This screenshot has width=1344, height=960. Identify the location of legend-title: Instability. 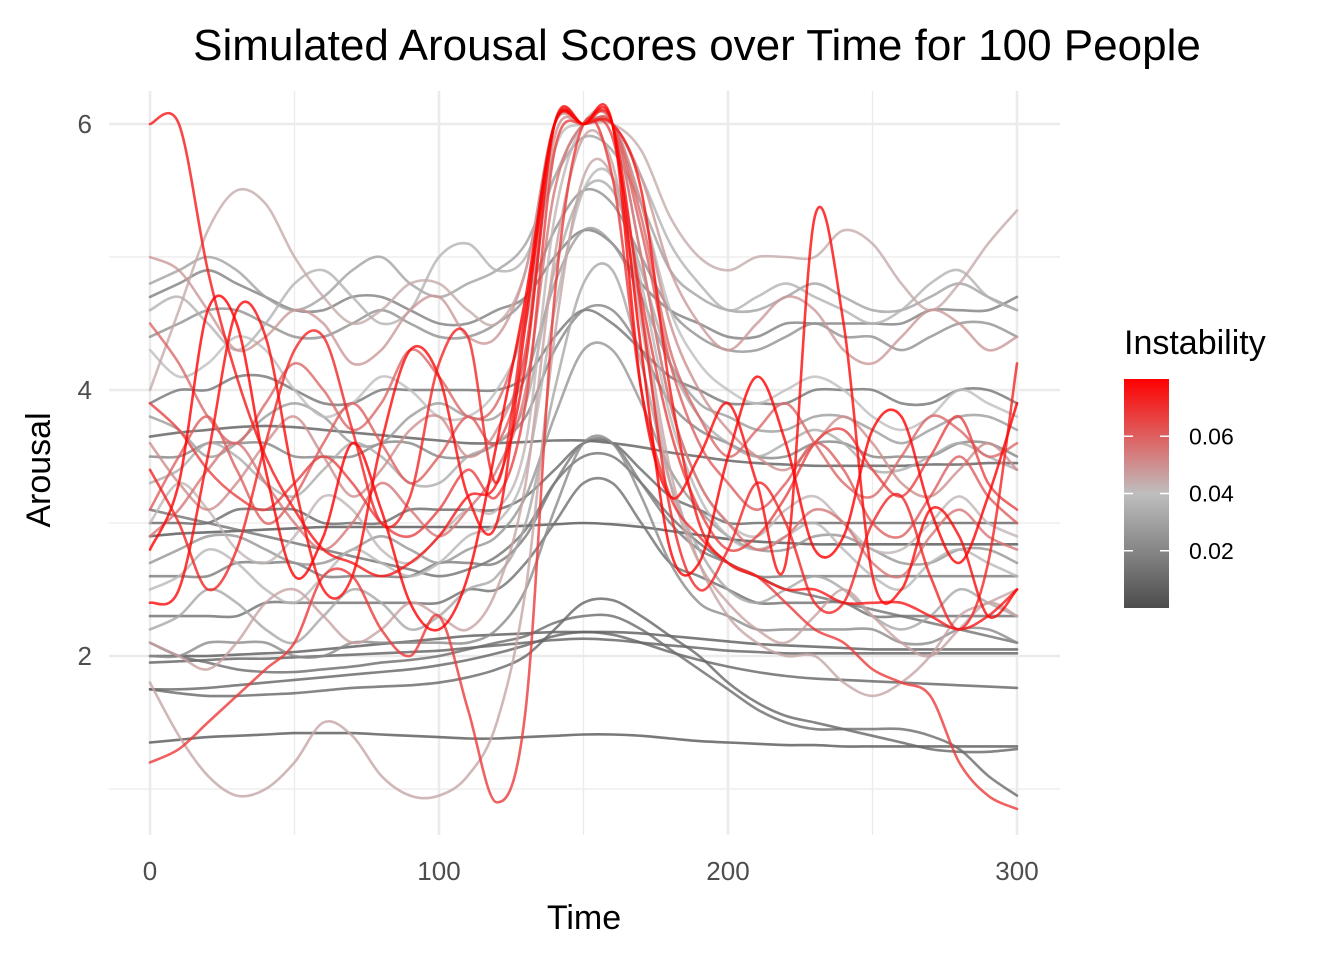
(1195, 343).